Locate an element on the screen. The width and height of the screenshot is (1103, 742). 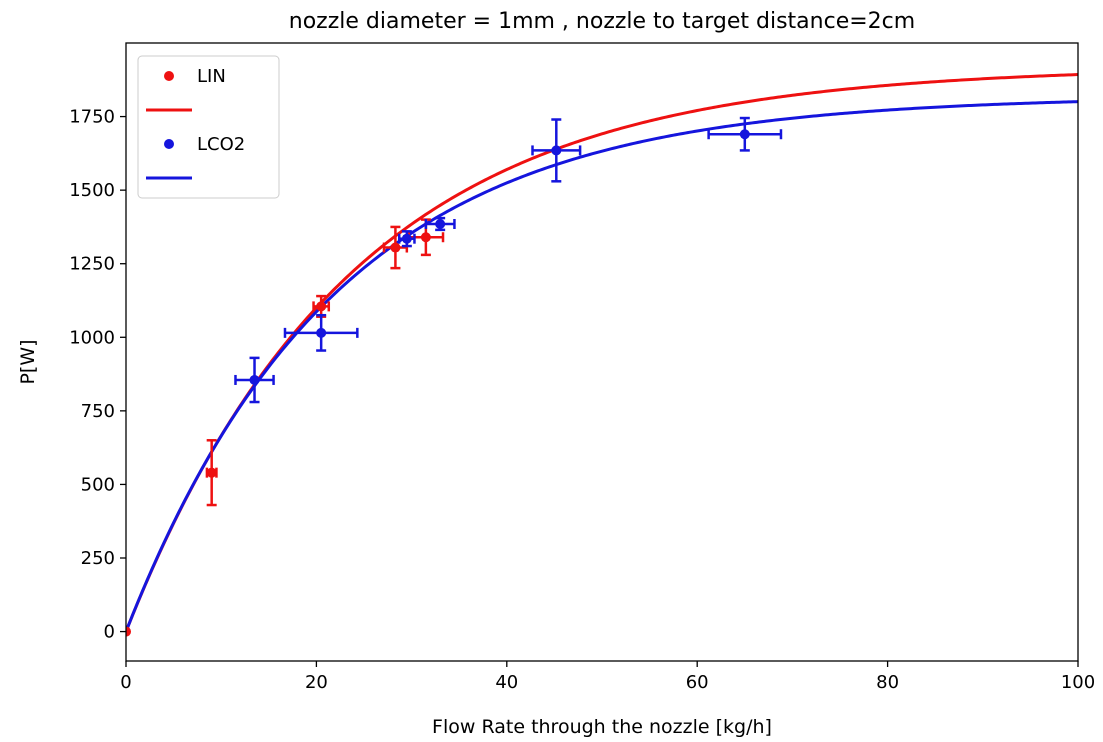
legend-lin-label: LIN is located at coordinates (211, 76).